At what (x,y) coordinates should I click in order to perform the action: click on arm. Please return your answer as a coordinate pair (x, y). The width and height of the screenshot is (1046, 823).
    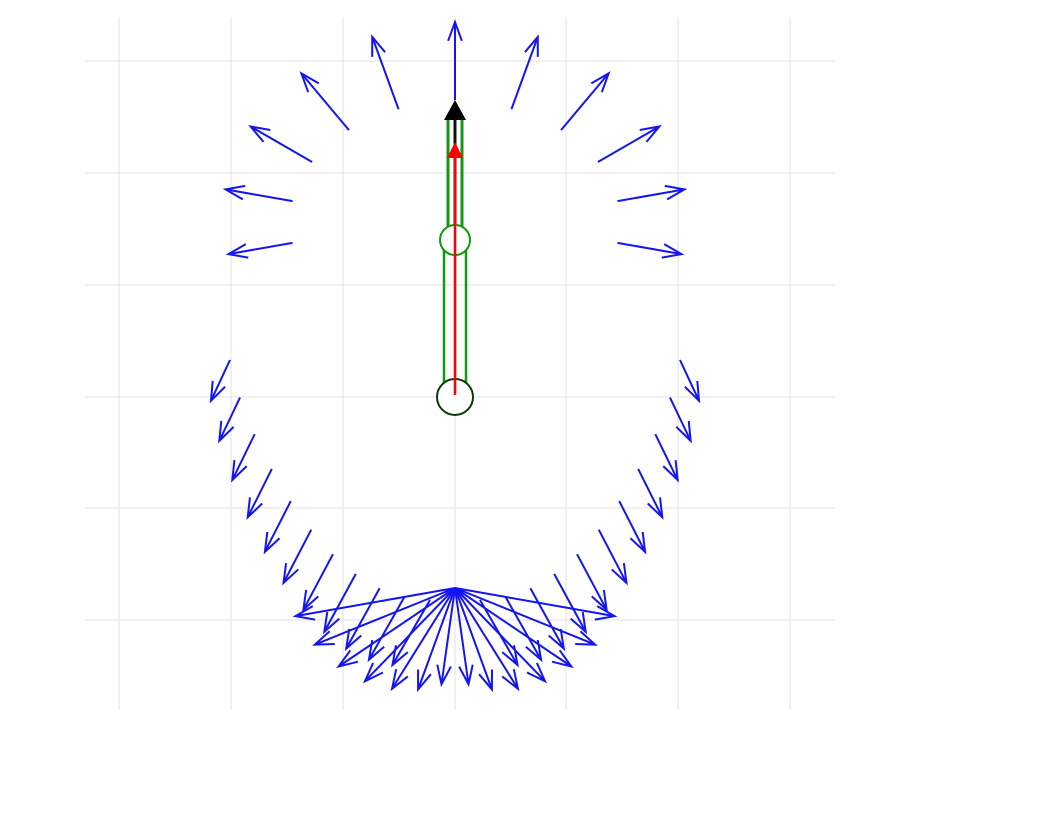
    Looking at the image, I should click on (455, 258).